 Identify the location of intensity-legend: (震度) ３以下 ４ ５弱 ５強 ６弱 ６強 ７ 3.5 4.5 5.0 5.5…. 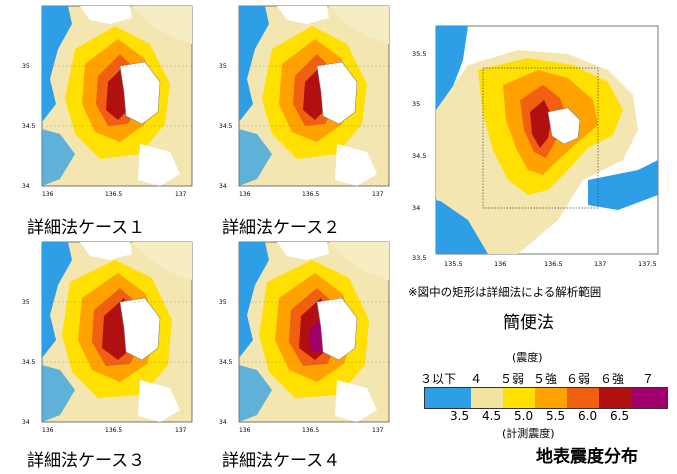
(545, 394).